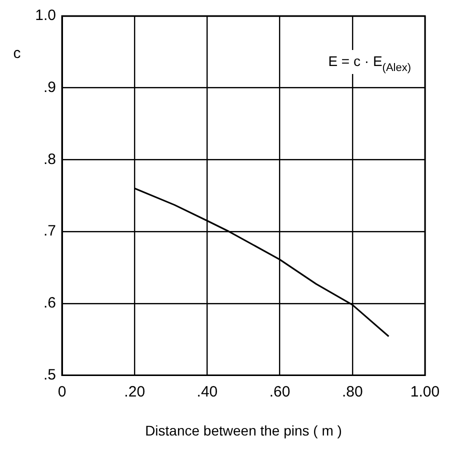  What do you see at coordinates (425, 391) in the screenshot?
I see `x-tick-label: 1.00` at bounding box center [425, 391].